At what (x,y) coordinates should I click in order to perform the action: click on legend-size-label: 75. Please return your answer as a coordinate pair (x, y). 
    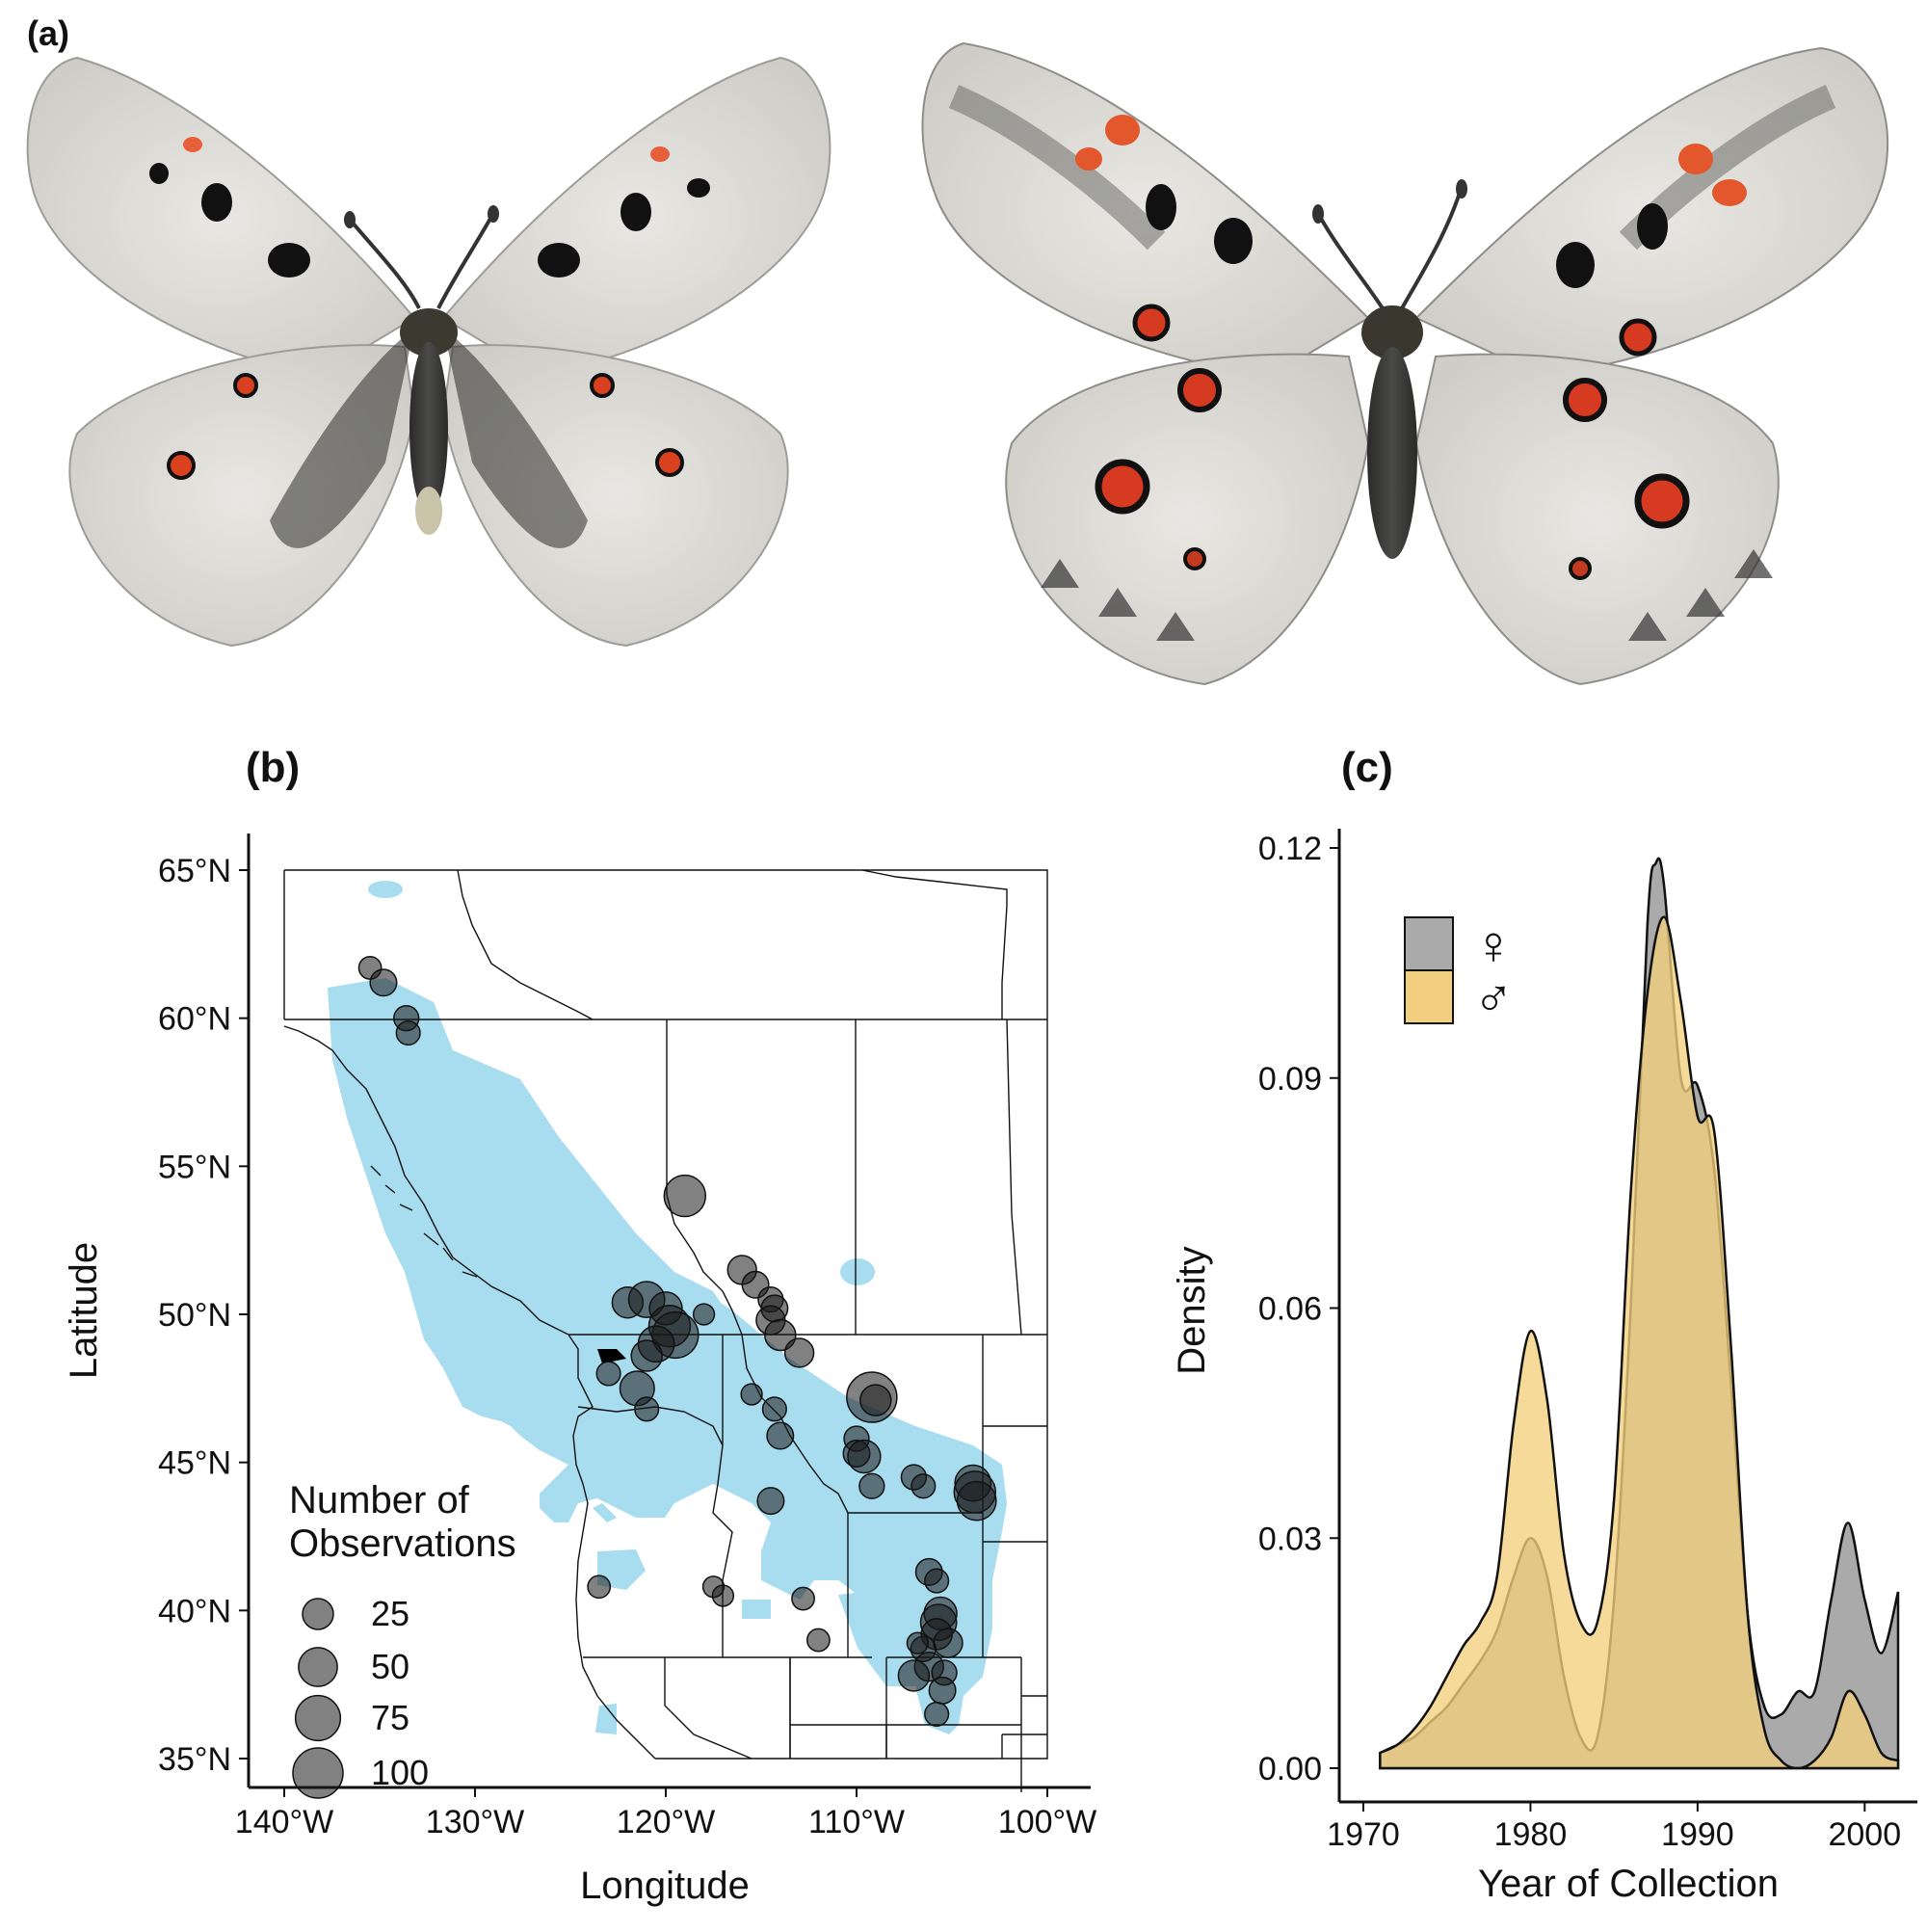
    Looking at the image, I should click on (390, 1717).